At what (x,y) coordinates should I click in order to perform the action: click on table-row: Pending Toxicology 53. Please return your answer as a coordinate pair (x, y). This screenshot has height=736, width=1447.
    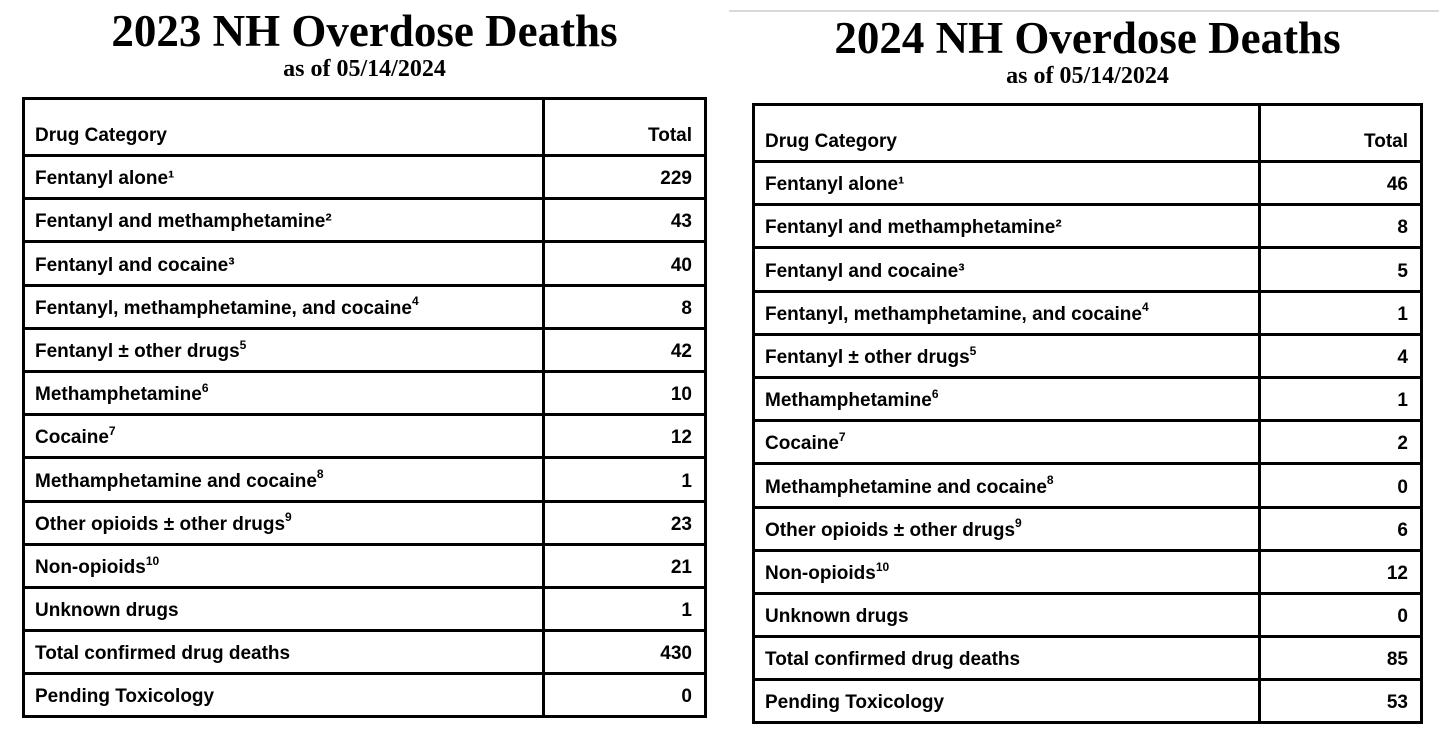
    Looking at the image, I should click on (1087, 701).